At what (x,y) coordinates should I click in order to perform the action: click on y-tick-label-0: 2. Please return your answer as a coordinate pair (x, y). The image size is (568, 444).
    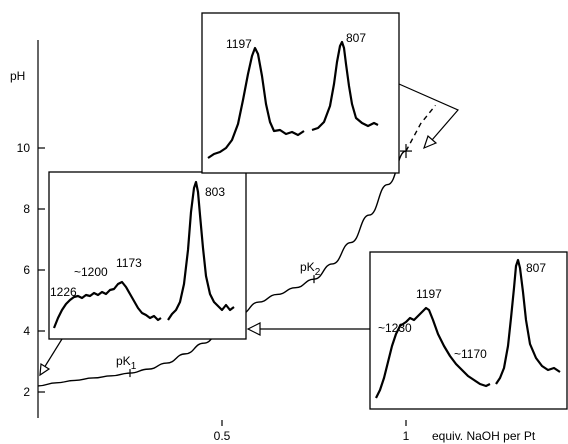
    Looking at the image, I should click on (26, 392).